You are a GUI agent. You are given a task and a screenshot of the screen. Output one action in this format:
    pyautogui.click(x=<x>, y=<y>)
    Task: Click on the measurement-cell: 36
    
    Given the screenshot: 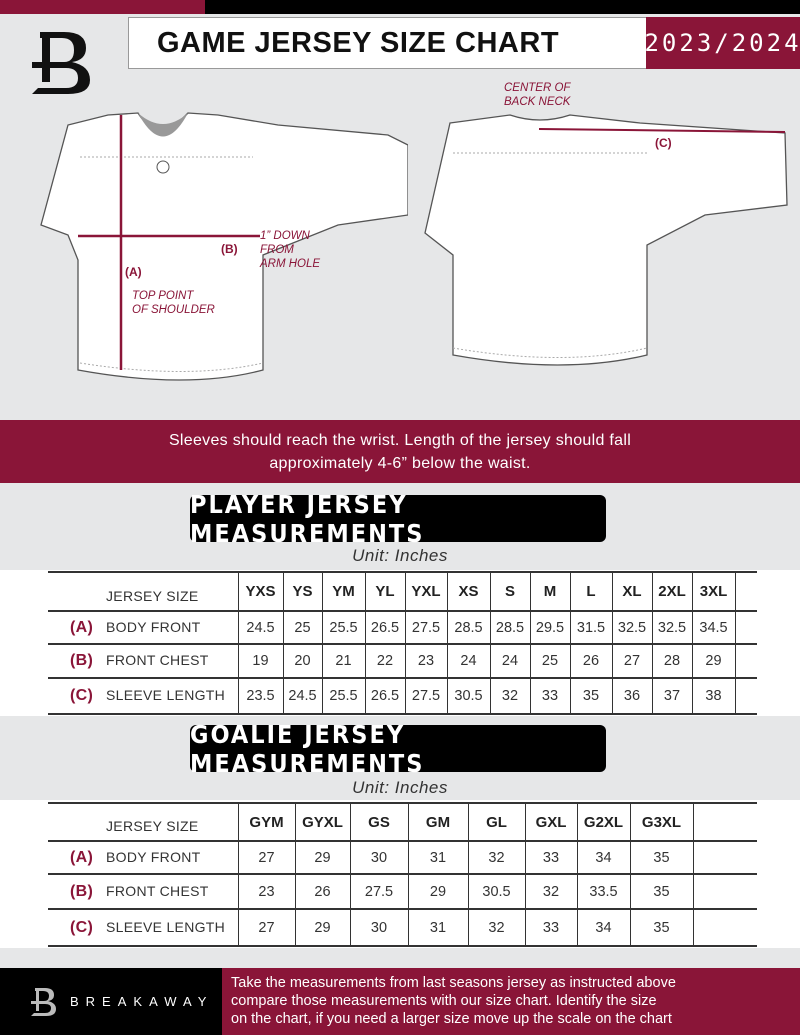 What is the action you would take?
    pyautogui.click(x=631, y=696)
    